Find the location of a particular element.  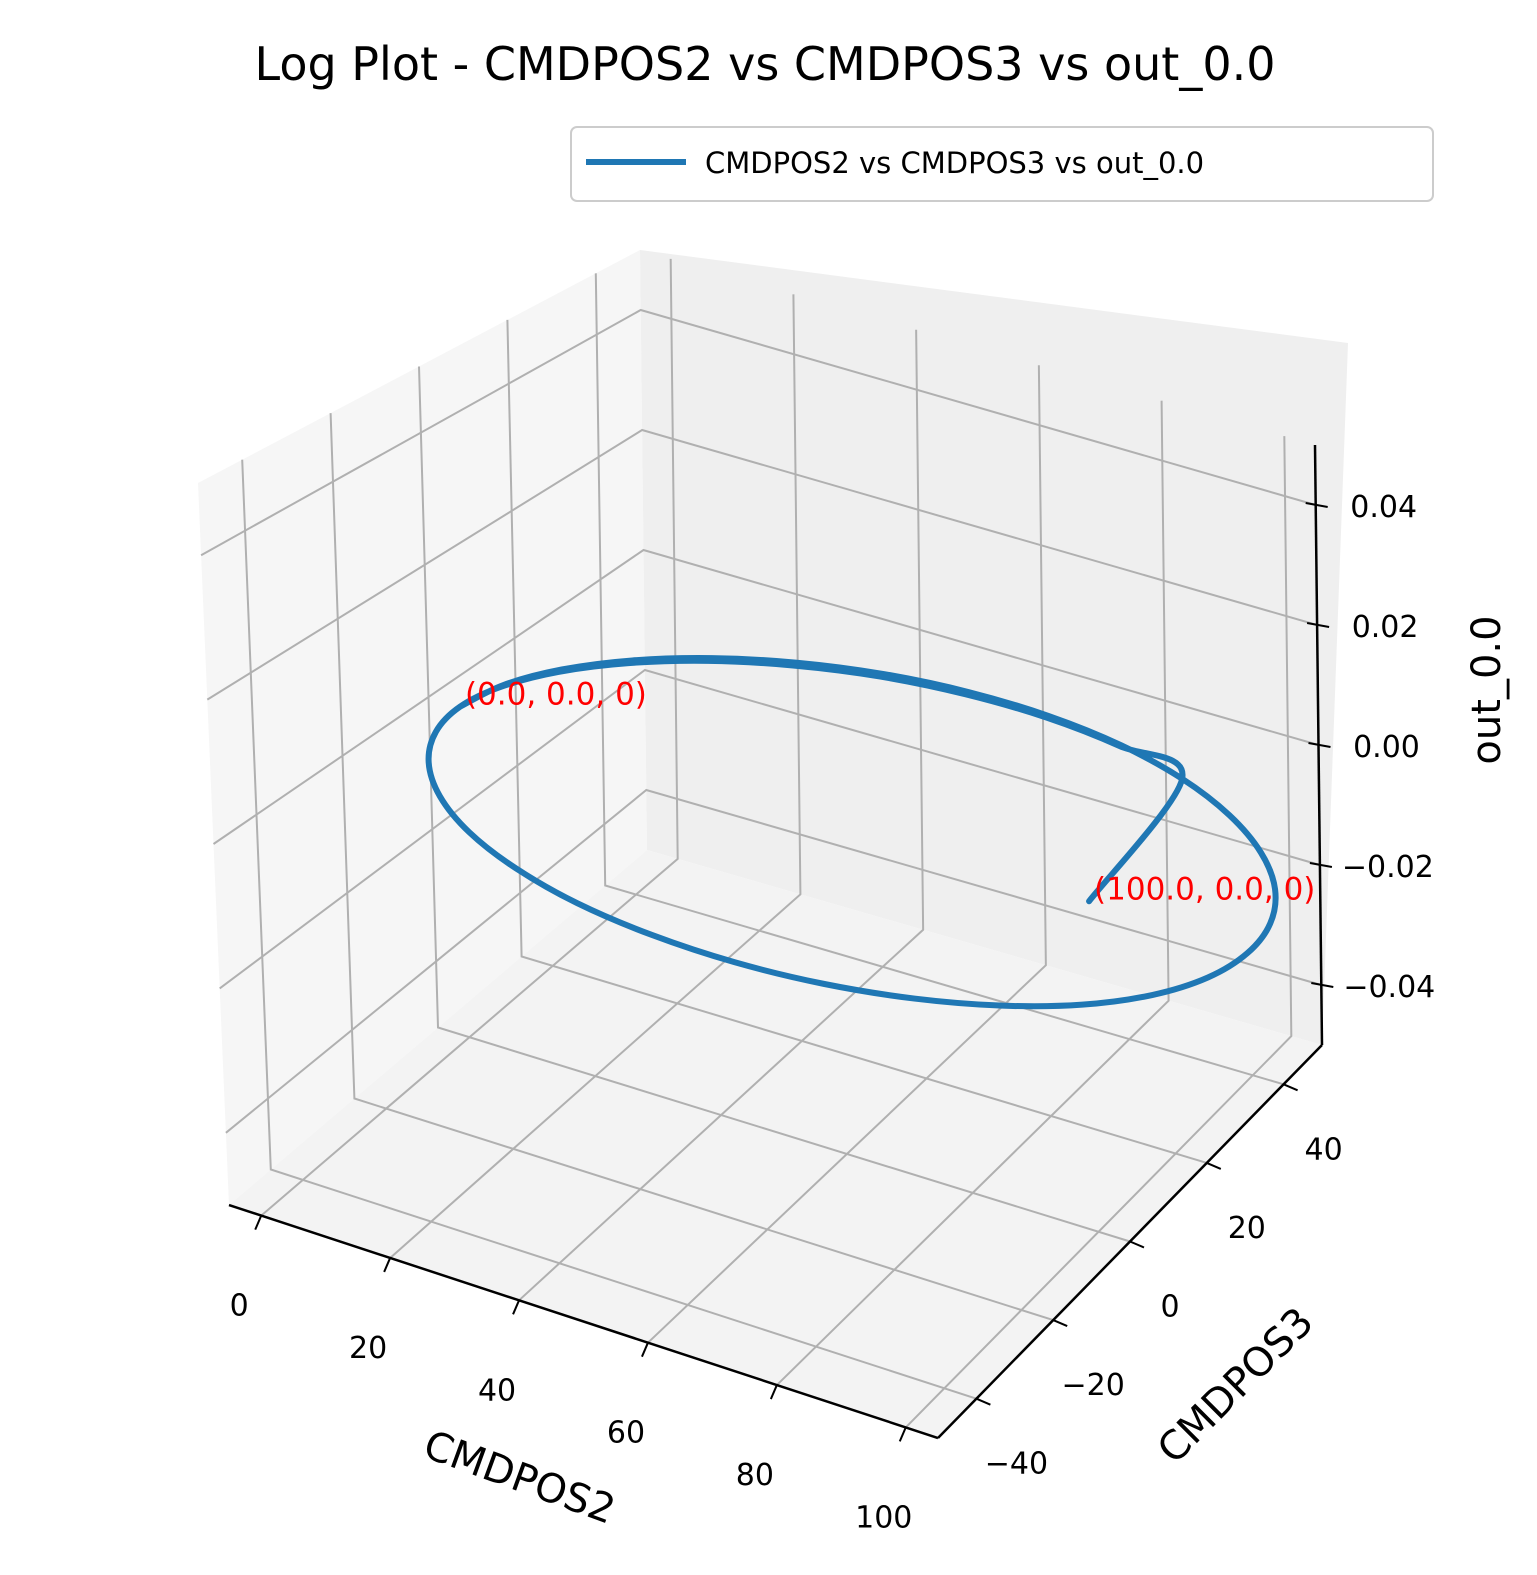

series-line is located at coordinates (852, 832).